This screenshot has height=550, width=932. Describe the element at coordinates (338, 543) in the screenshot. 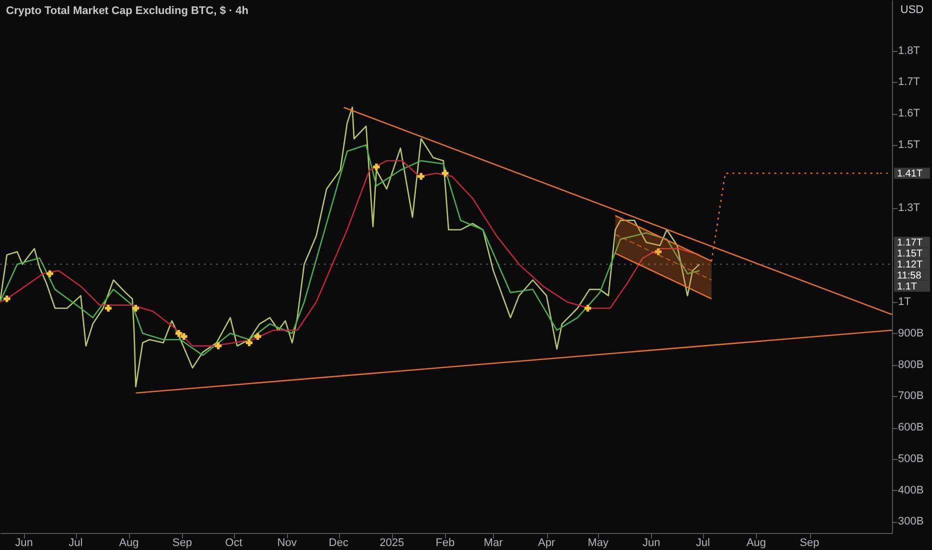

I see `x-tick-label: Dec` at that location.